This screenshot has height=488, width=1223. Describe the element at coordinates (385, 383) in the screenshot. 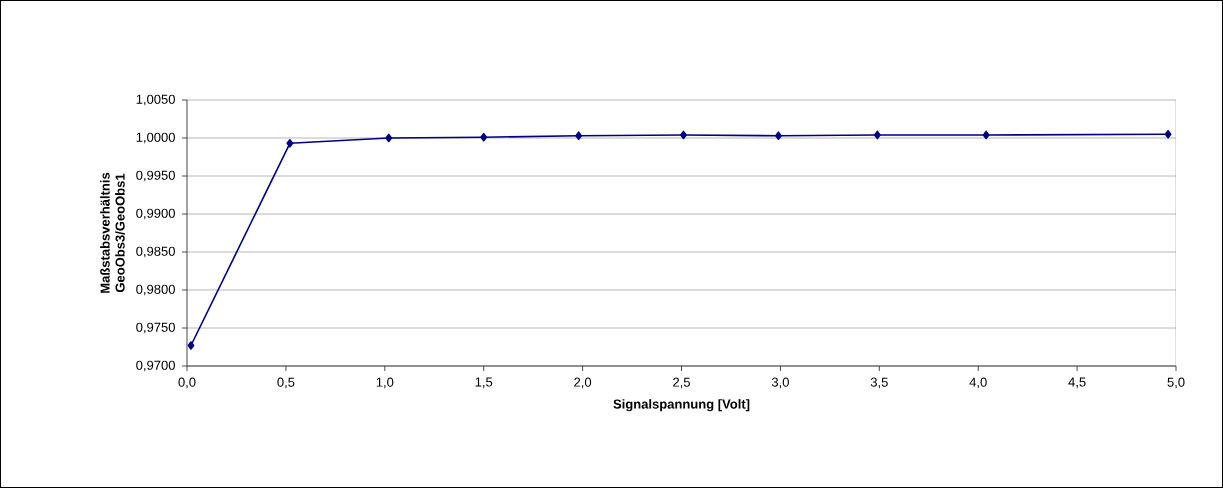

I see `x-tick-label: 1,0` at that location.